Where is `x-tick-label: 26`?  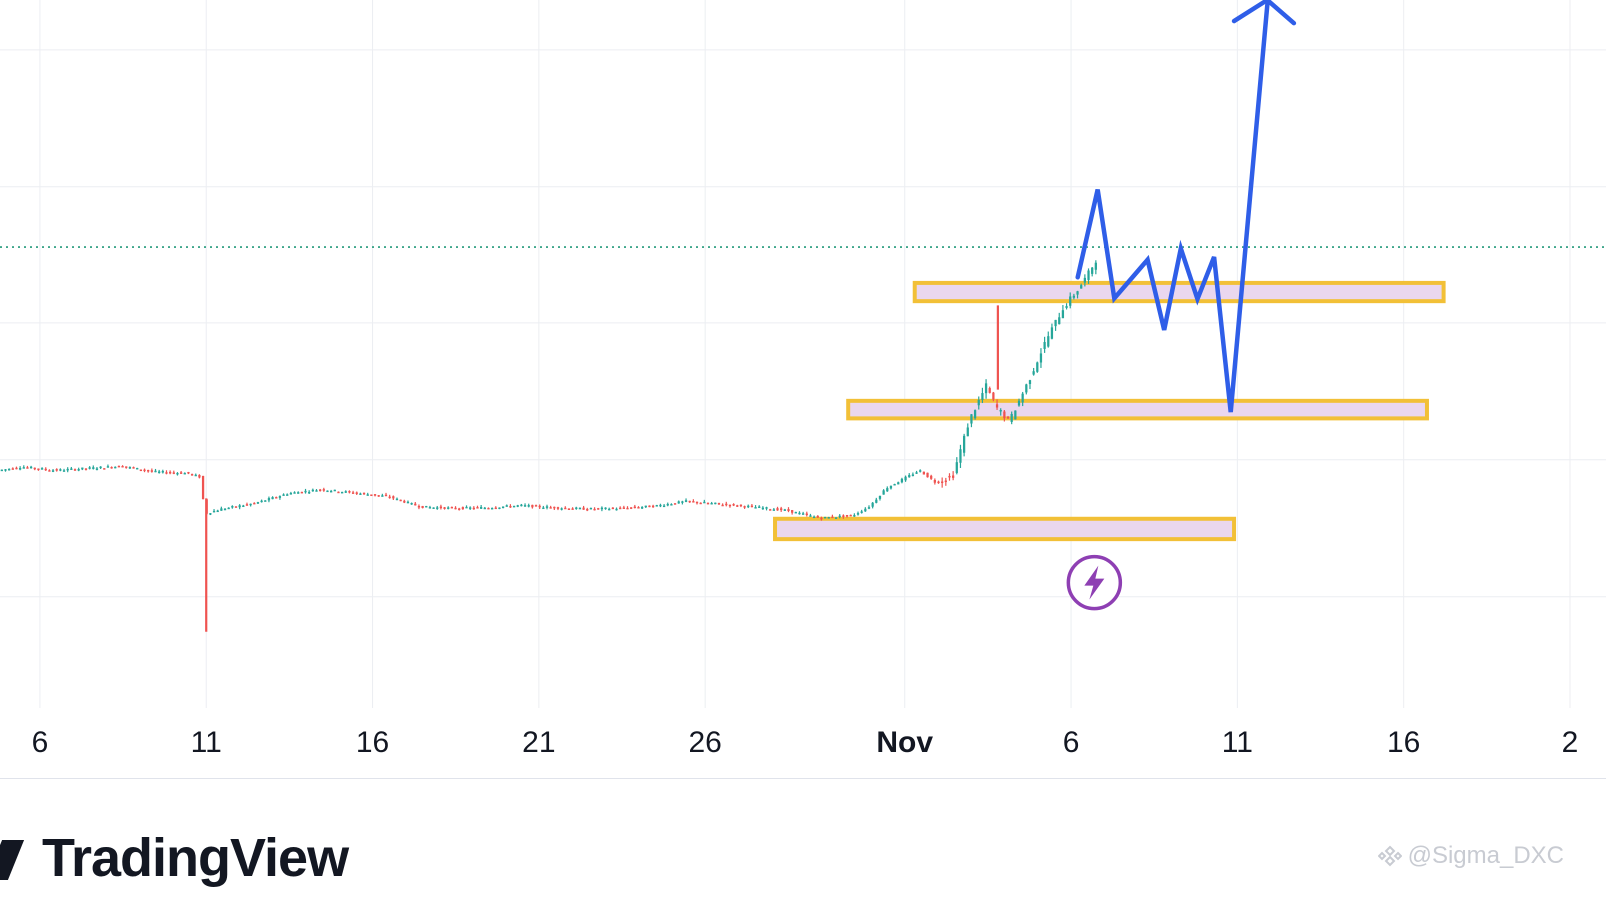
x-tick-label: 26 is located at coordinates (704, 742).